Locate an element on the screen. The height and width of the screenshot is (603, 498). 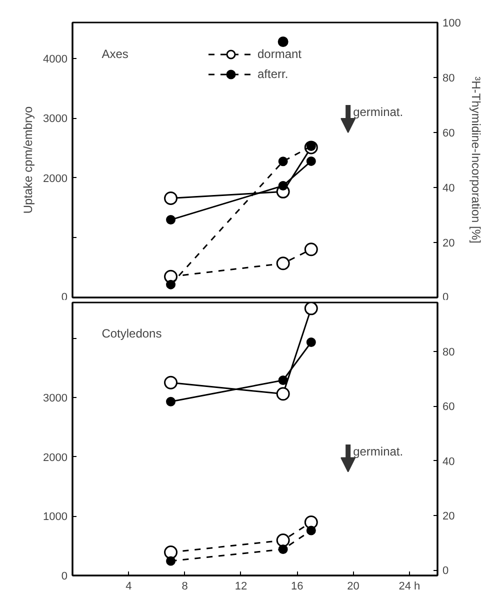
x-tick-label: 8 is located at coordinates (185, 586).